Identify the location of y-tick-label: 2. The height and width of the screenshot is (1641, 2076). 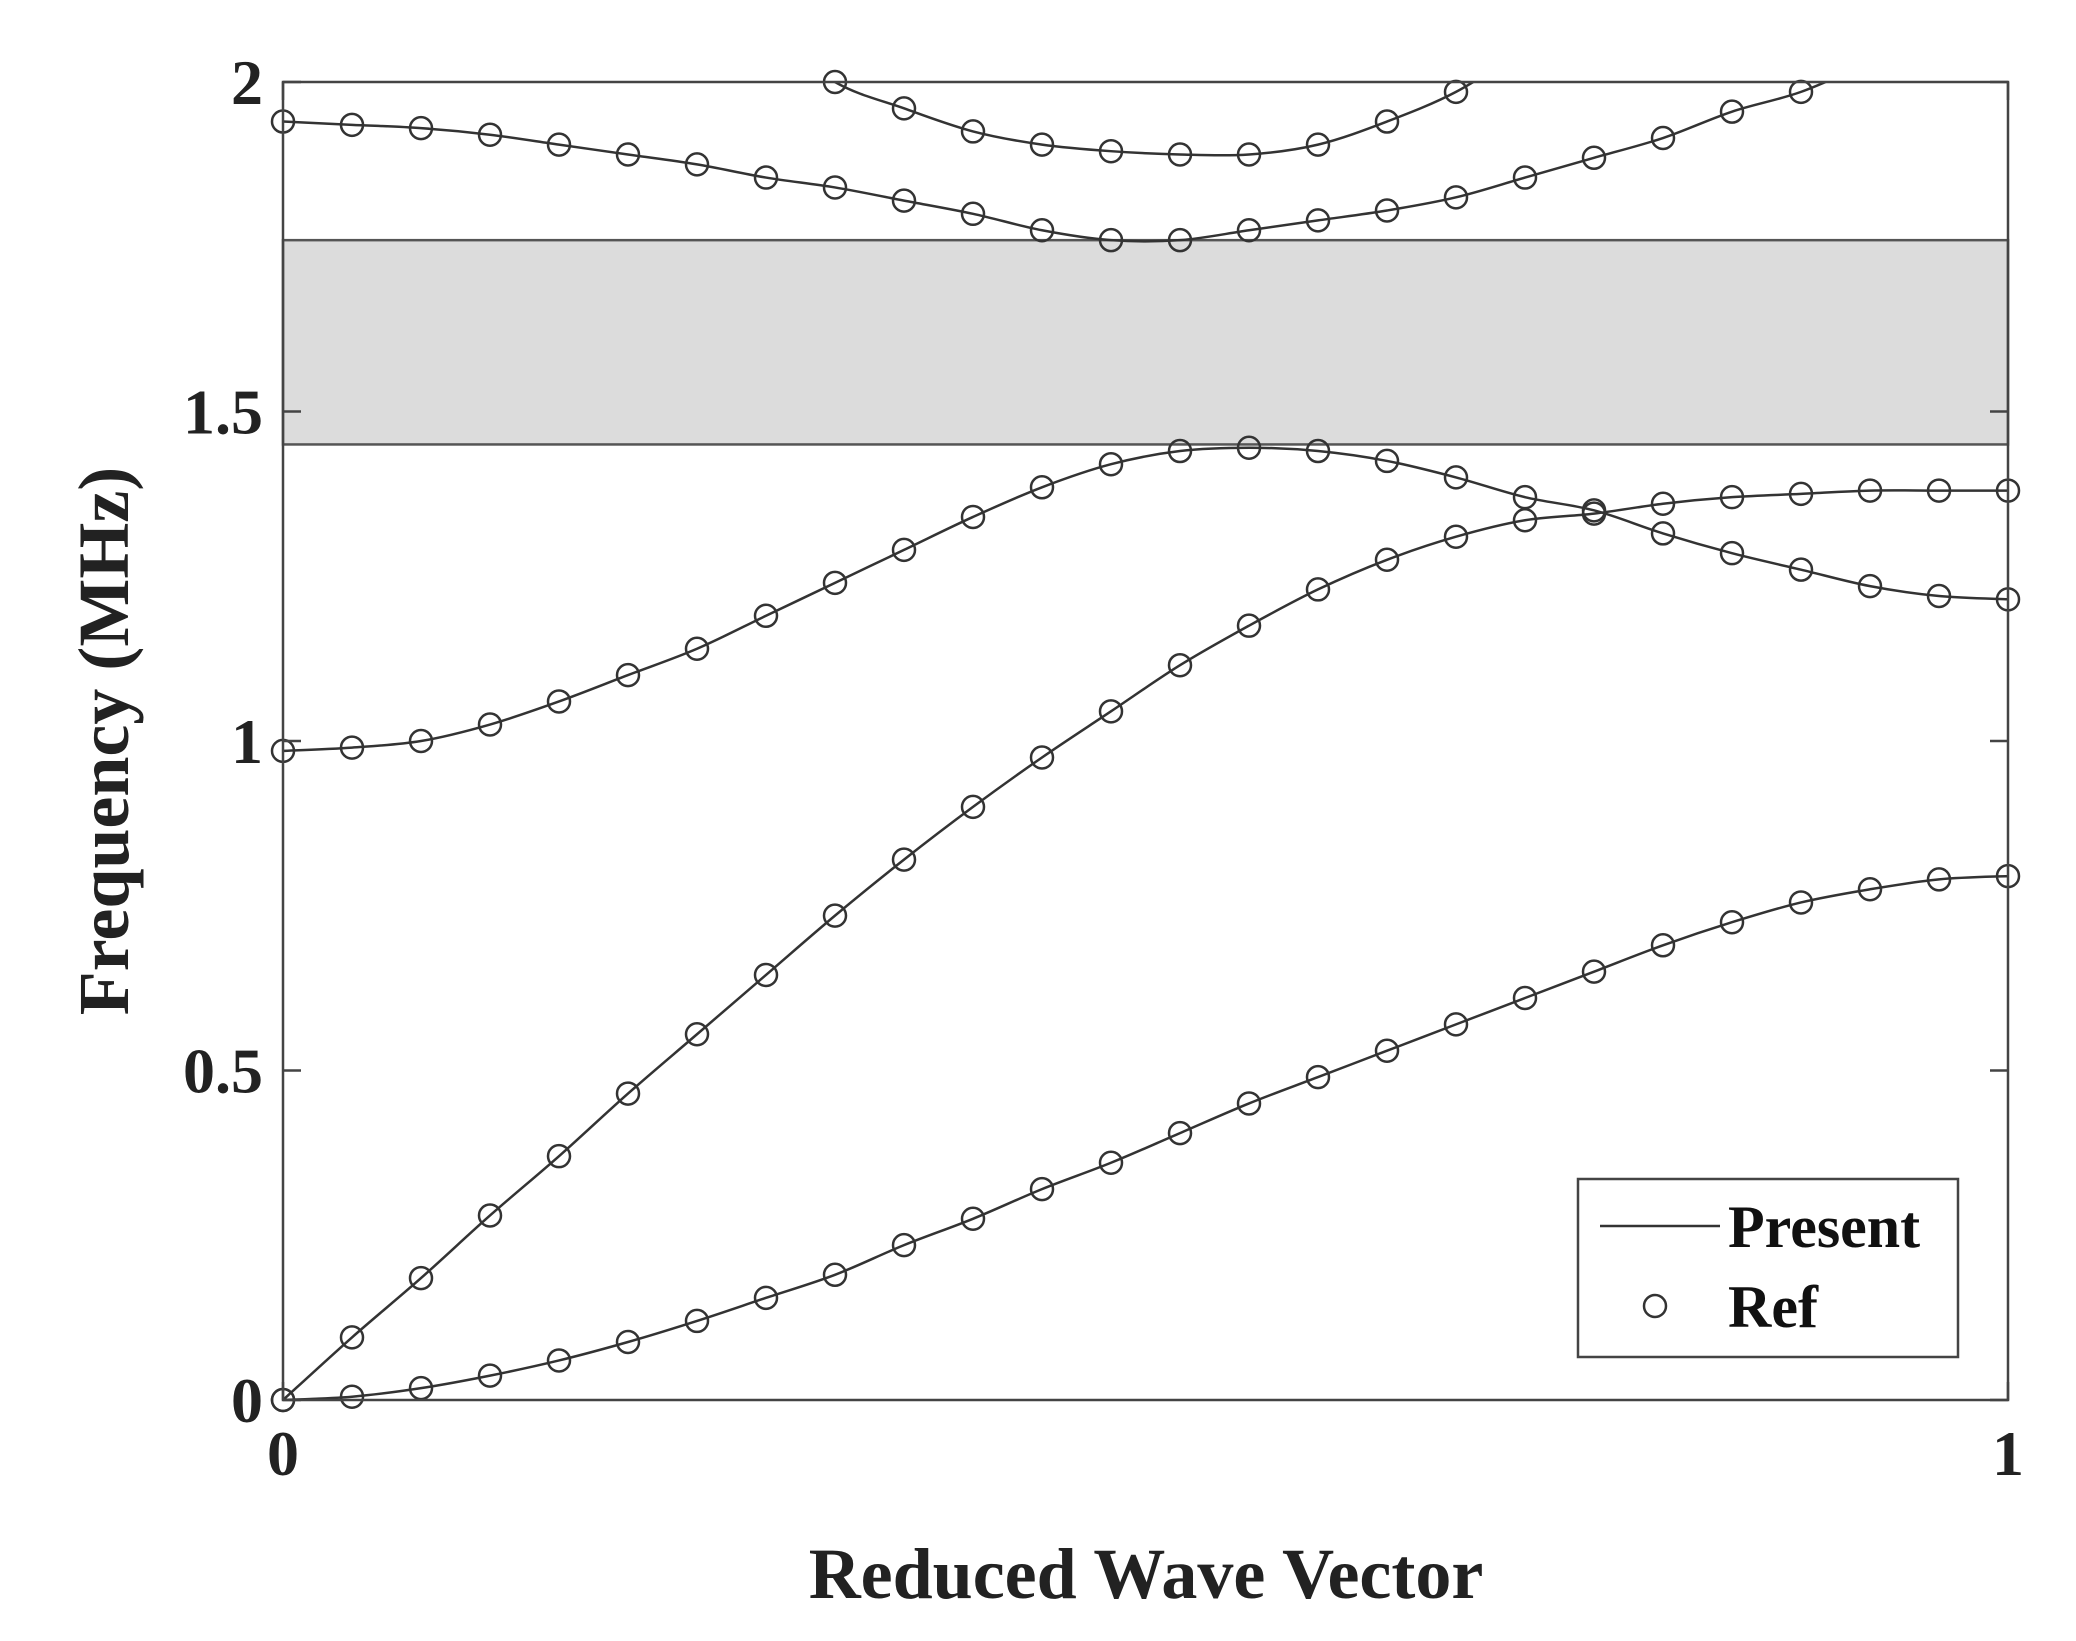
(247, 82).